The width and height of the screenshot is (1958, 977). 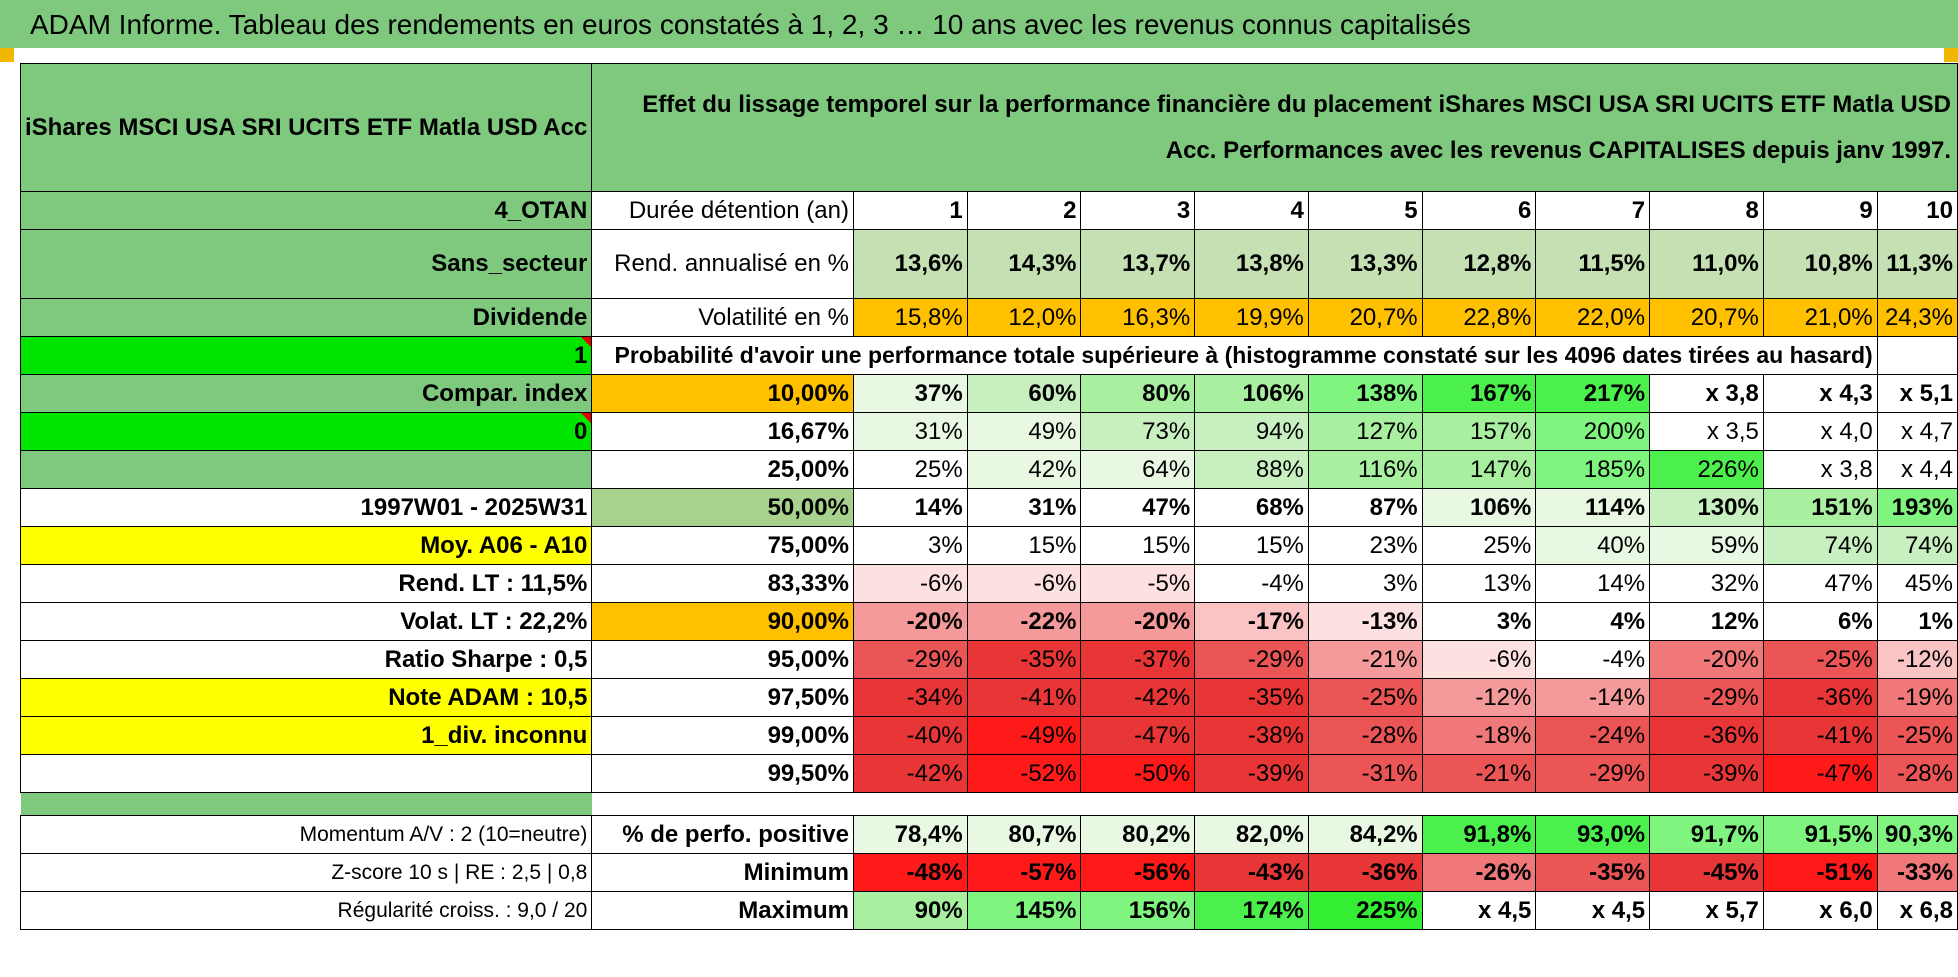 What do you see at coordinates (988, 210) in the screenshot?
I see `table-row: 4_OTAN Durée détention (an) 1 2 3 4 5 6 7 8 9 10` at bounding box center [988, 210].